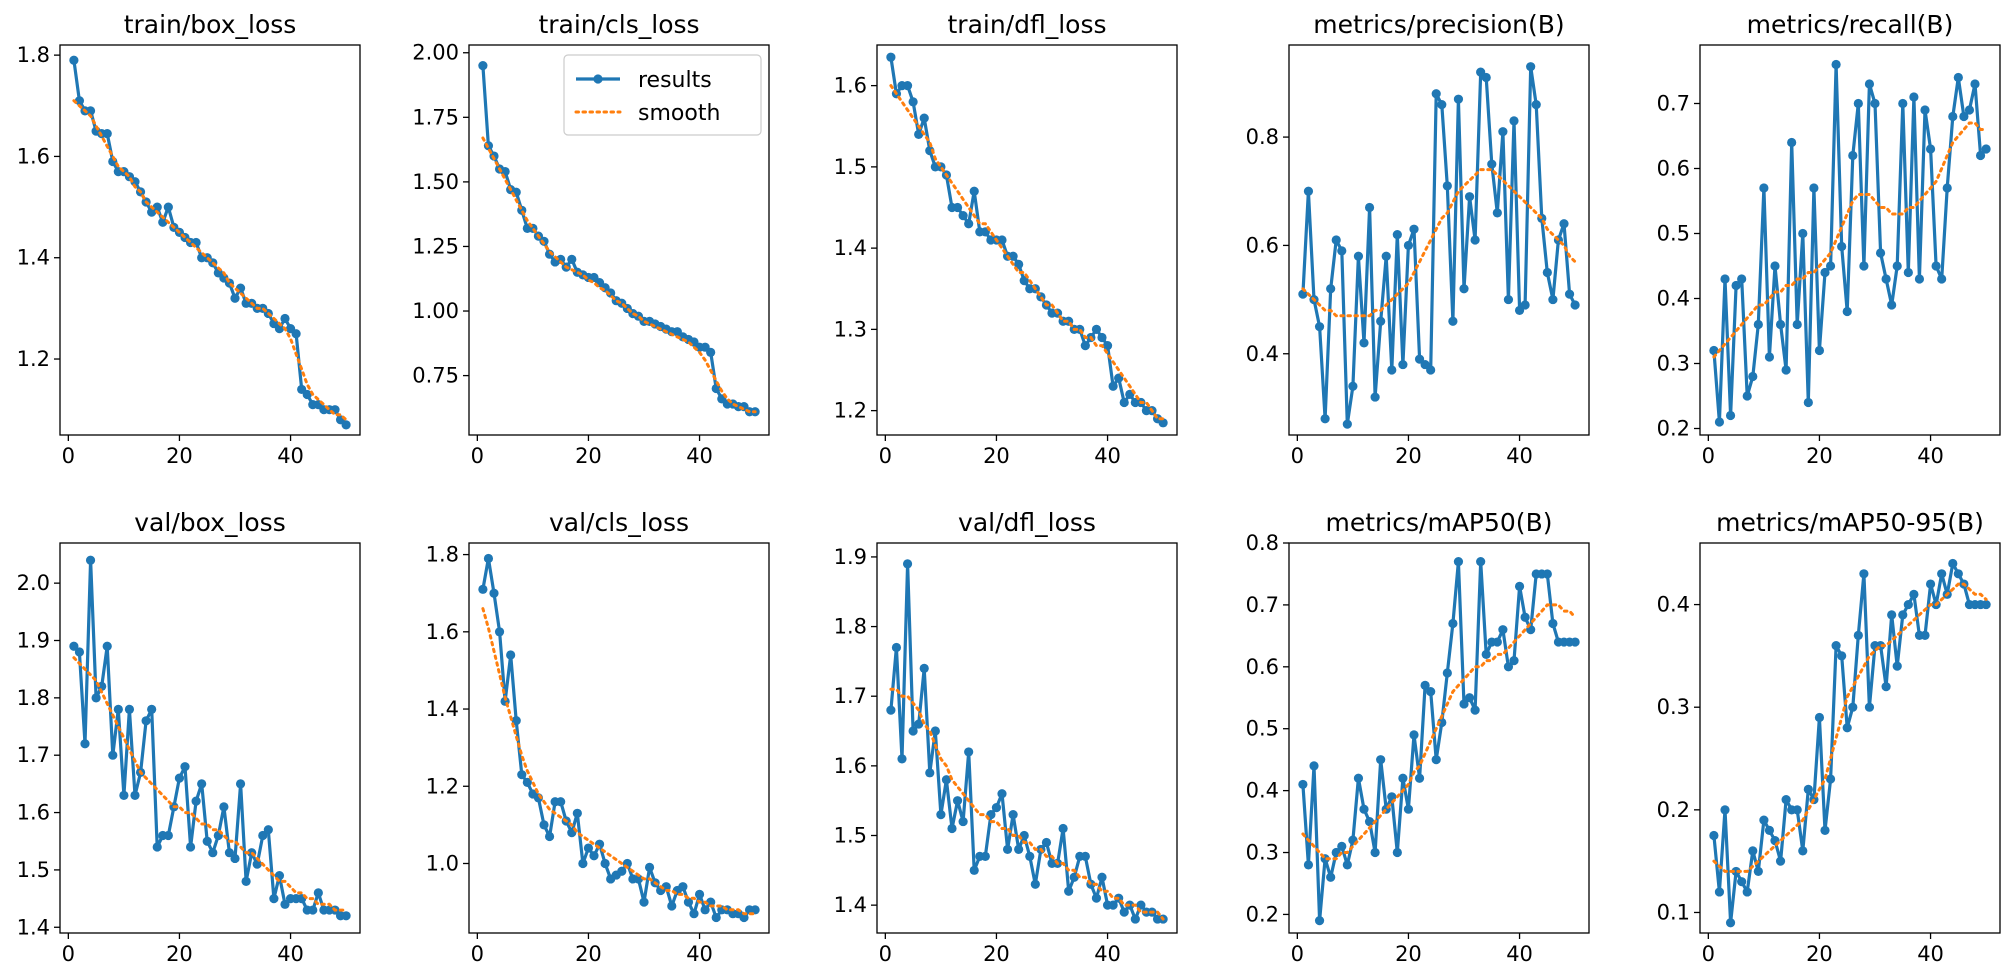 The image size is (2008, 976). I want to click on y-tick-label: 1.8, so click(33, 698).